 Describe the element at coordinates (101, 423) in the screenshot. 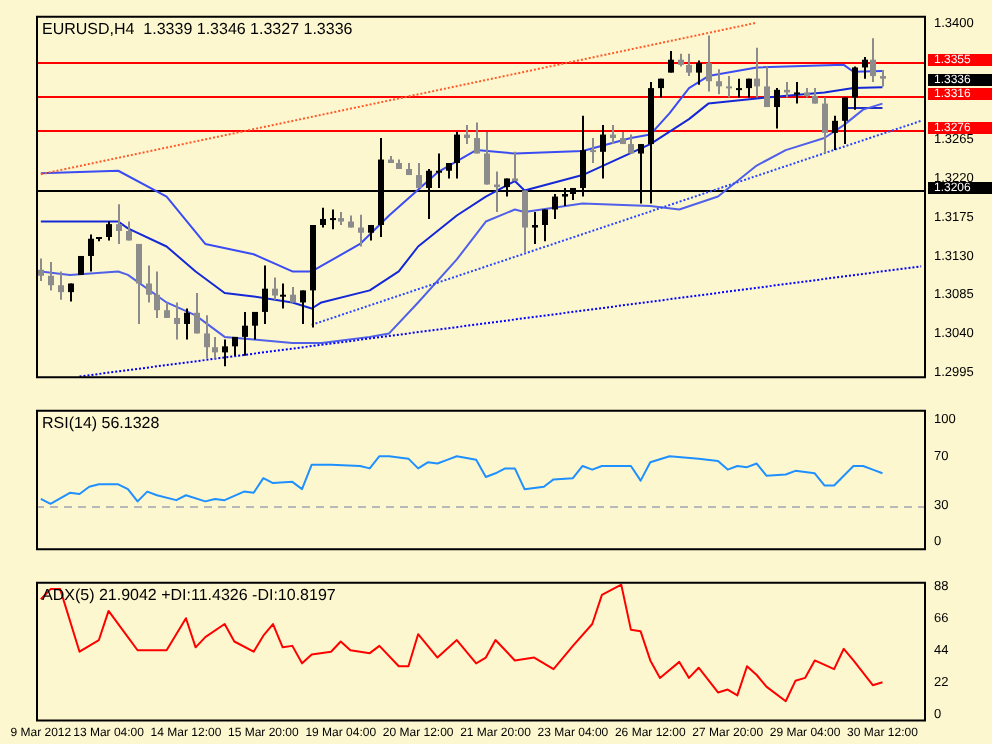

I see `chart-title: RSI(14) 56.1328` at that location.